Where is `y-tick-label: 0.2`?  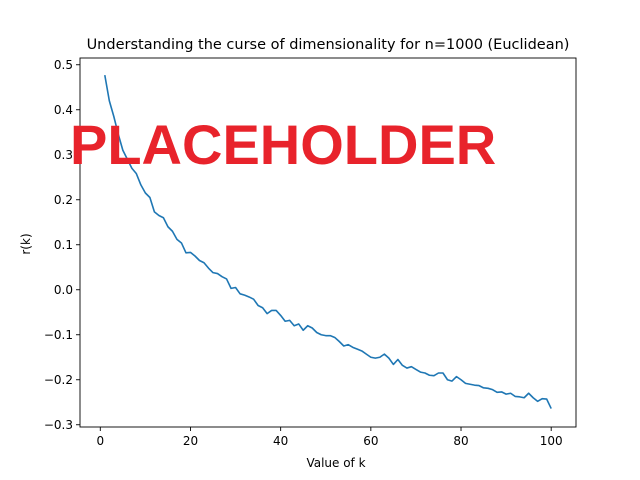 y-tick-label: 0.2 is located at coordinates (63, 200).